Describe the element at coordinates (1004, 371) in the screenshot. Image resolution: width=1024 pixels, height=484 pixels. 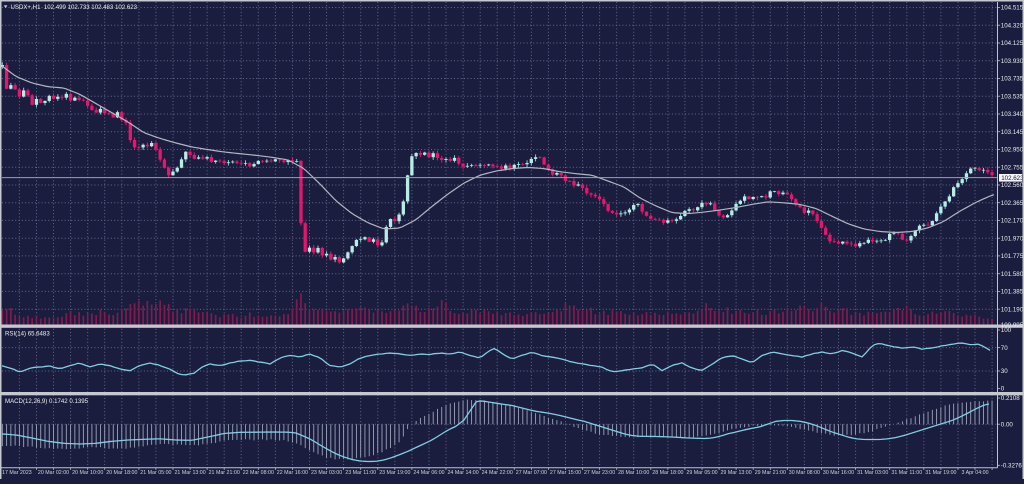
I see `svg-text: 30` at that location.